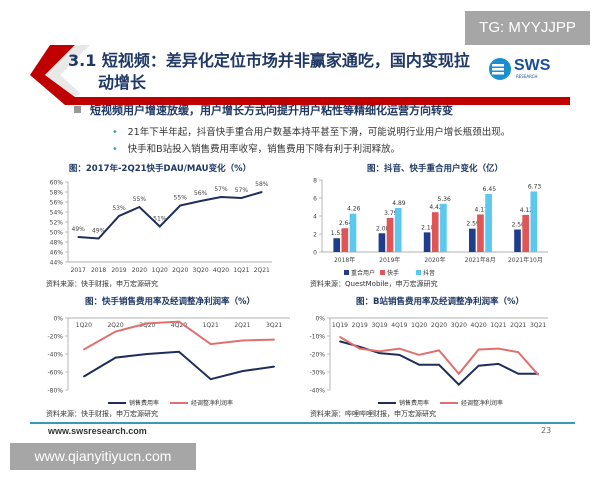 The height and width of the screenshot is (480, 600). Describe the element at coordinates (373, 413) in the screenshot. I see `chart-source: 资料来源：哔哩哔哩财报，申万宏源研究` at that location.